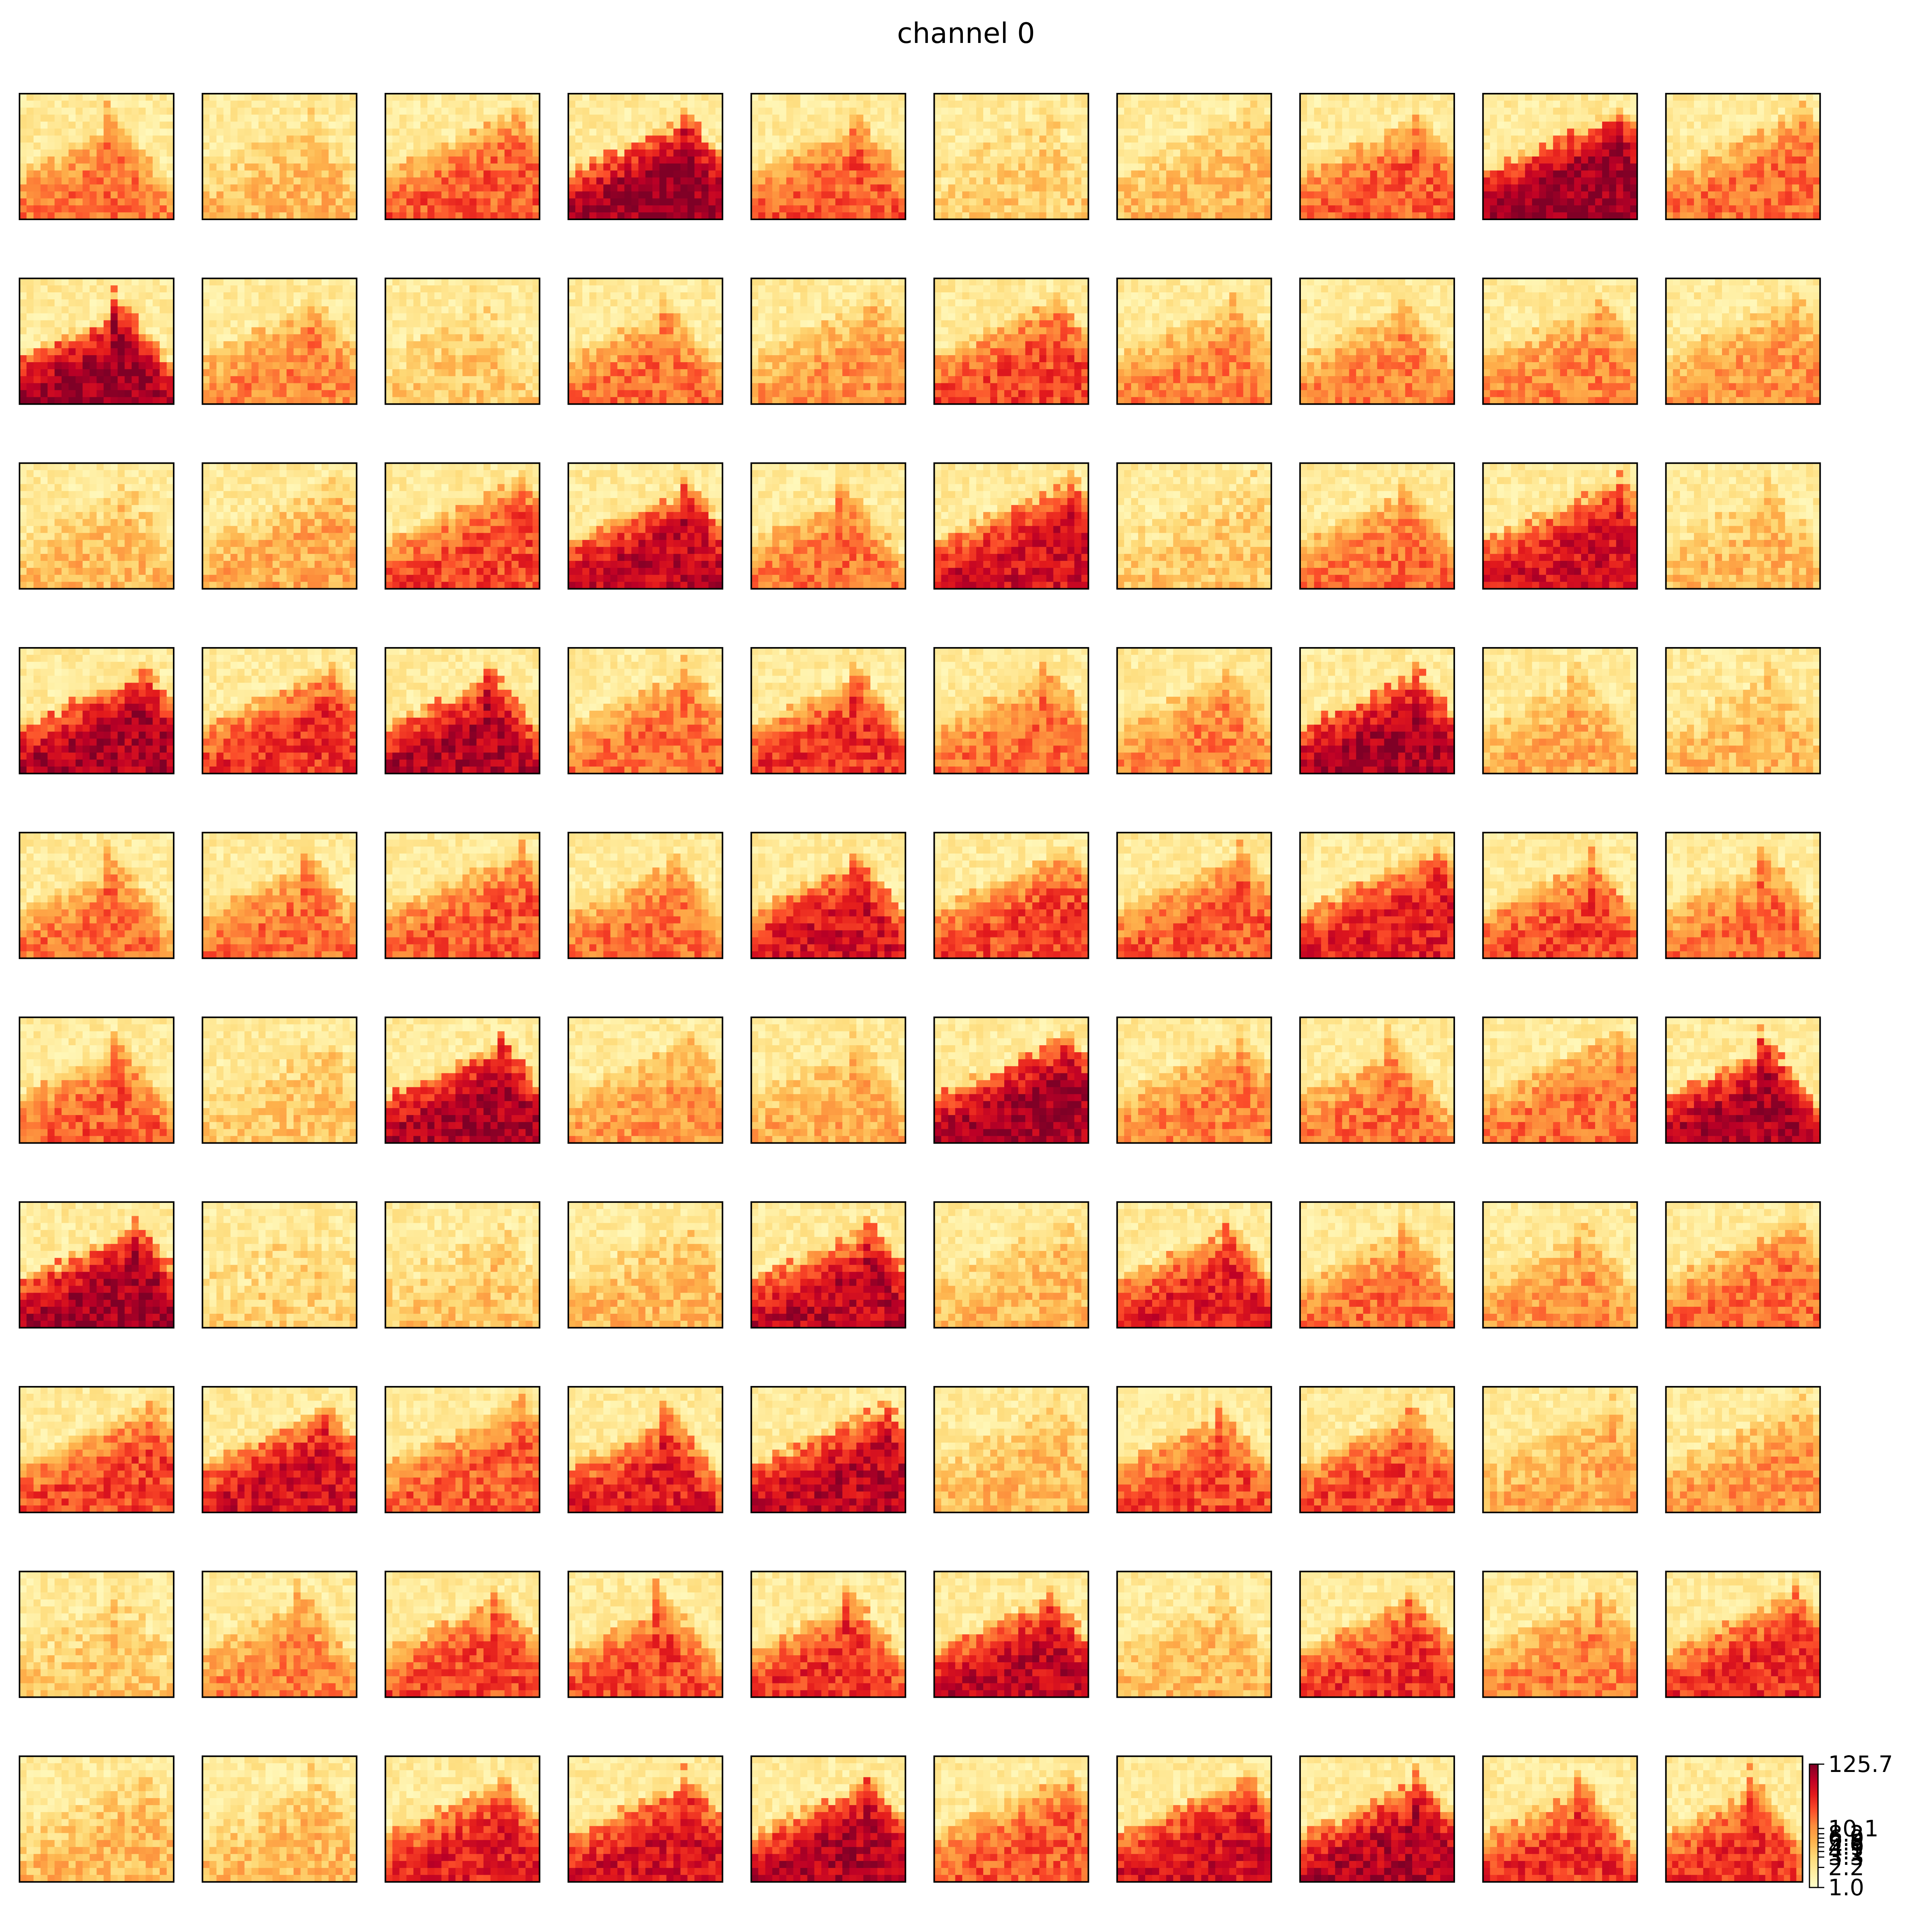 This screenshot has width=1932, height=1907. What do you see at coordinates (1846, 1838) in the screenshot?
I see `colorbar-tick-label: 6.9` at bounding box center [1846, 1838].